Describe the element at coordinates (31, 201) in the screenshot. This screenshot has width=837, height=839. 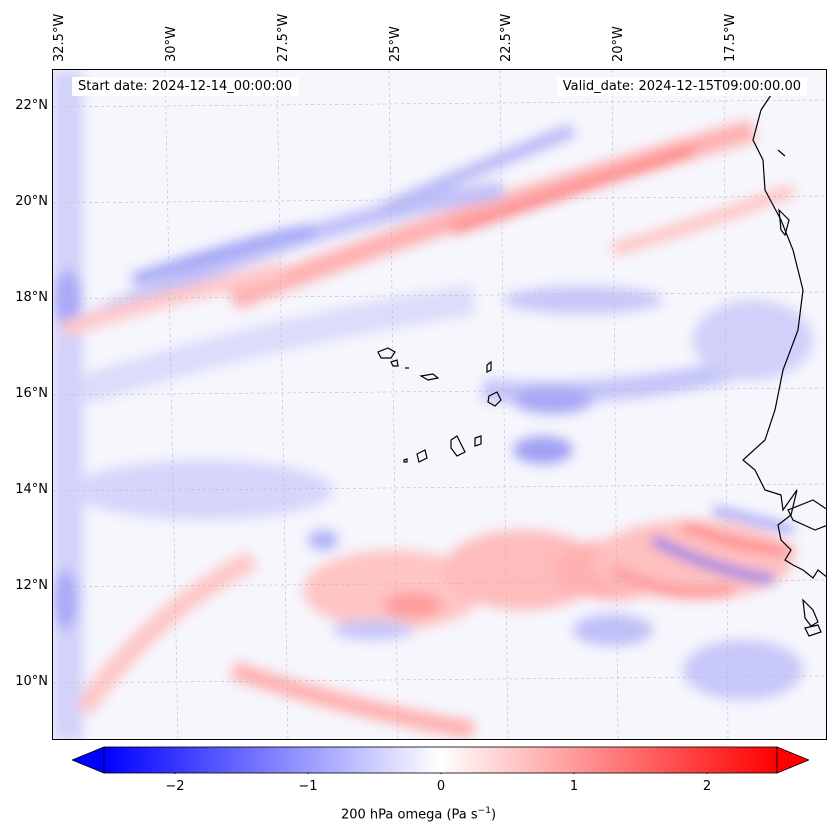
I see `lat-label: 20°N` at that location.